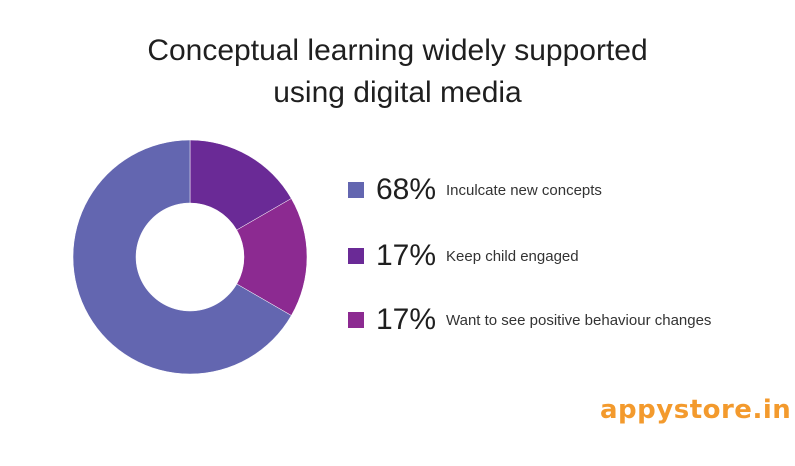  What do you see at coordinates (406, 319) in the screenshot?
I see `legend-value-behaviour: 17%` at bounding box center [406, 319].